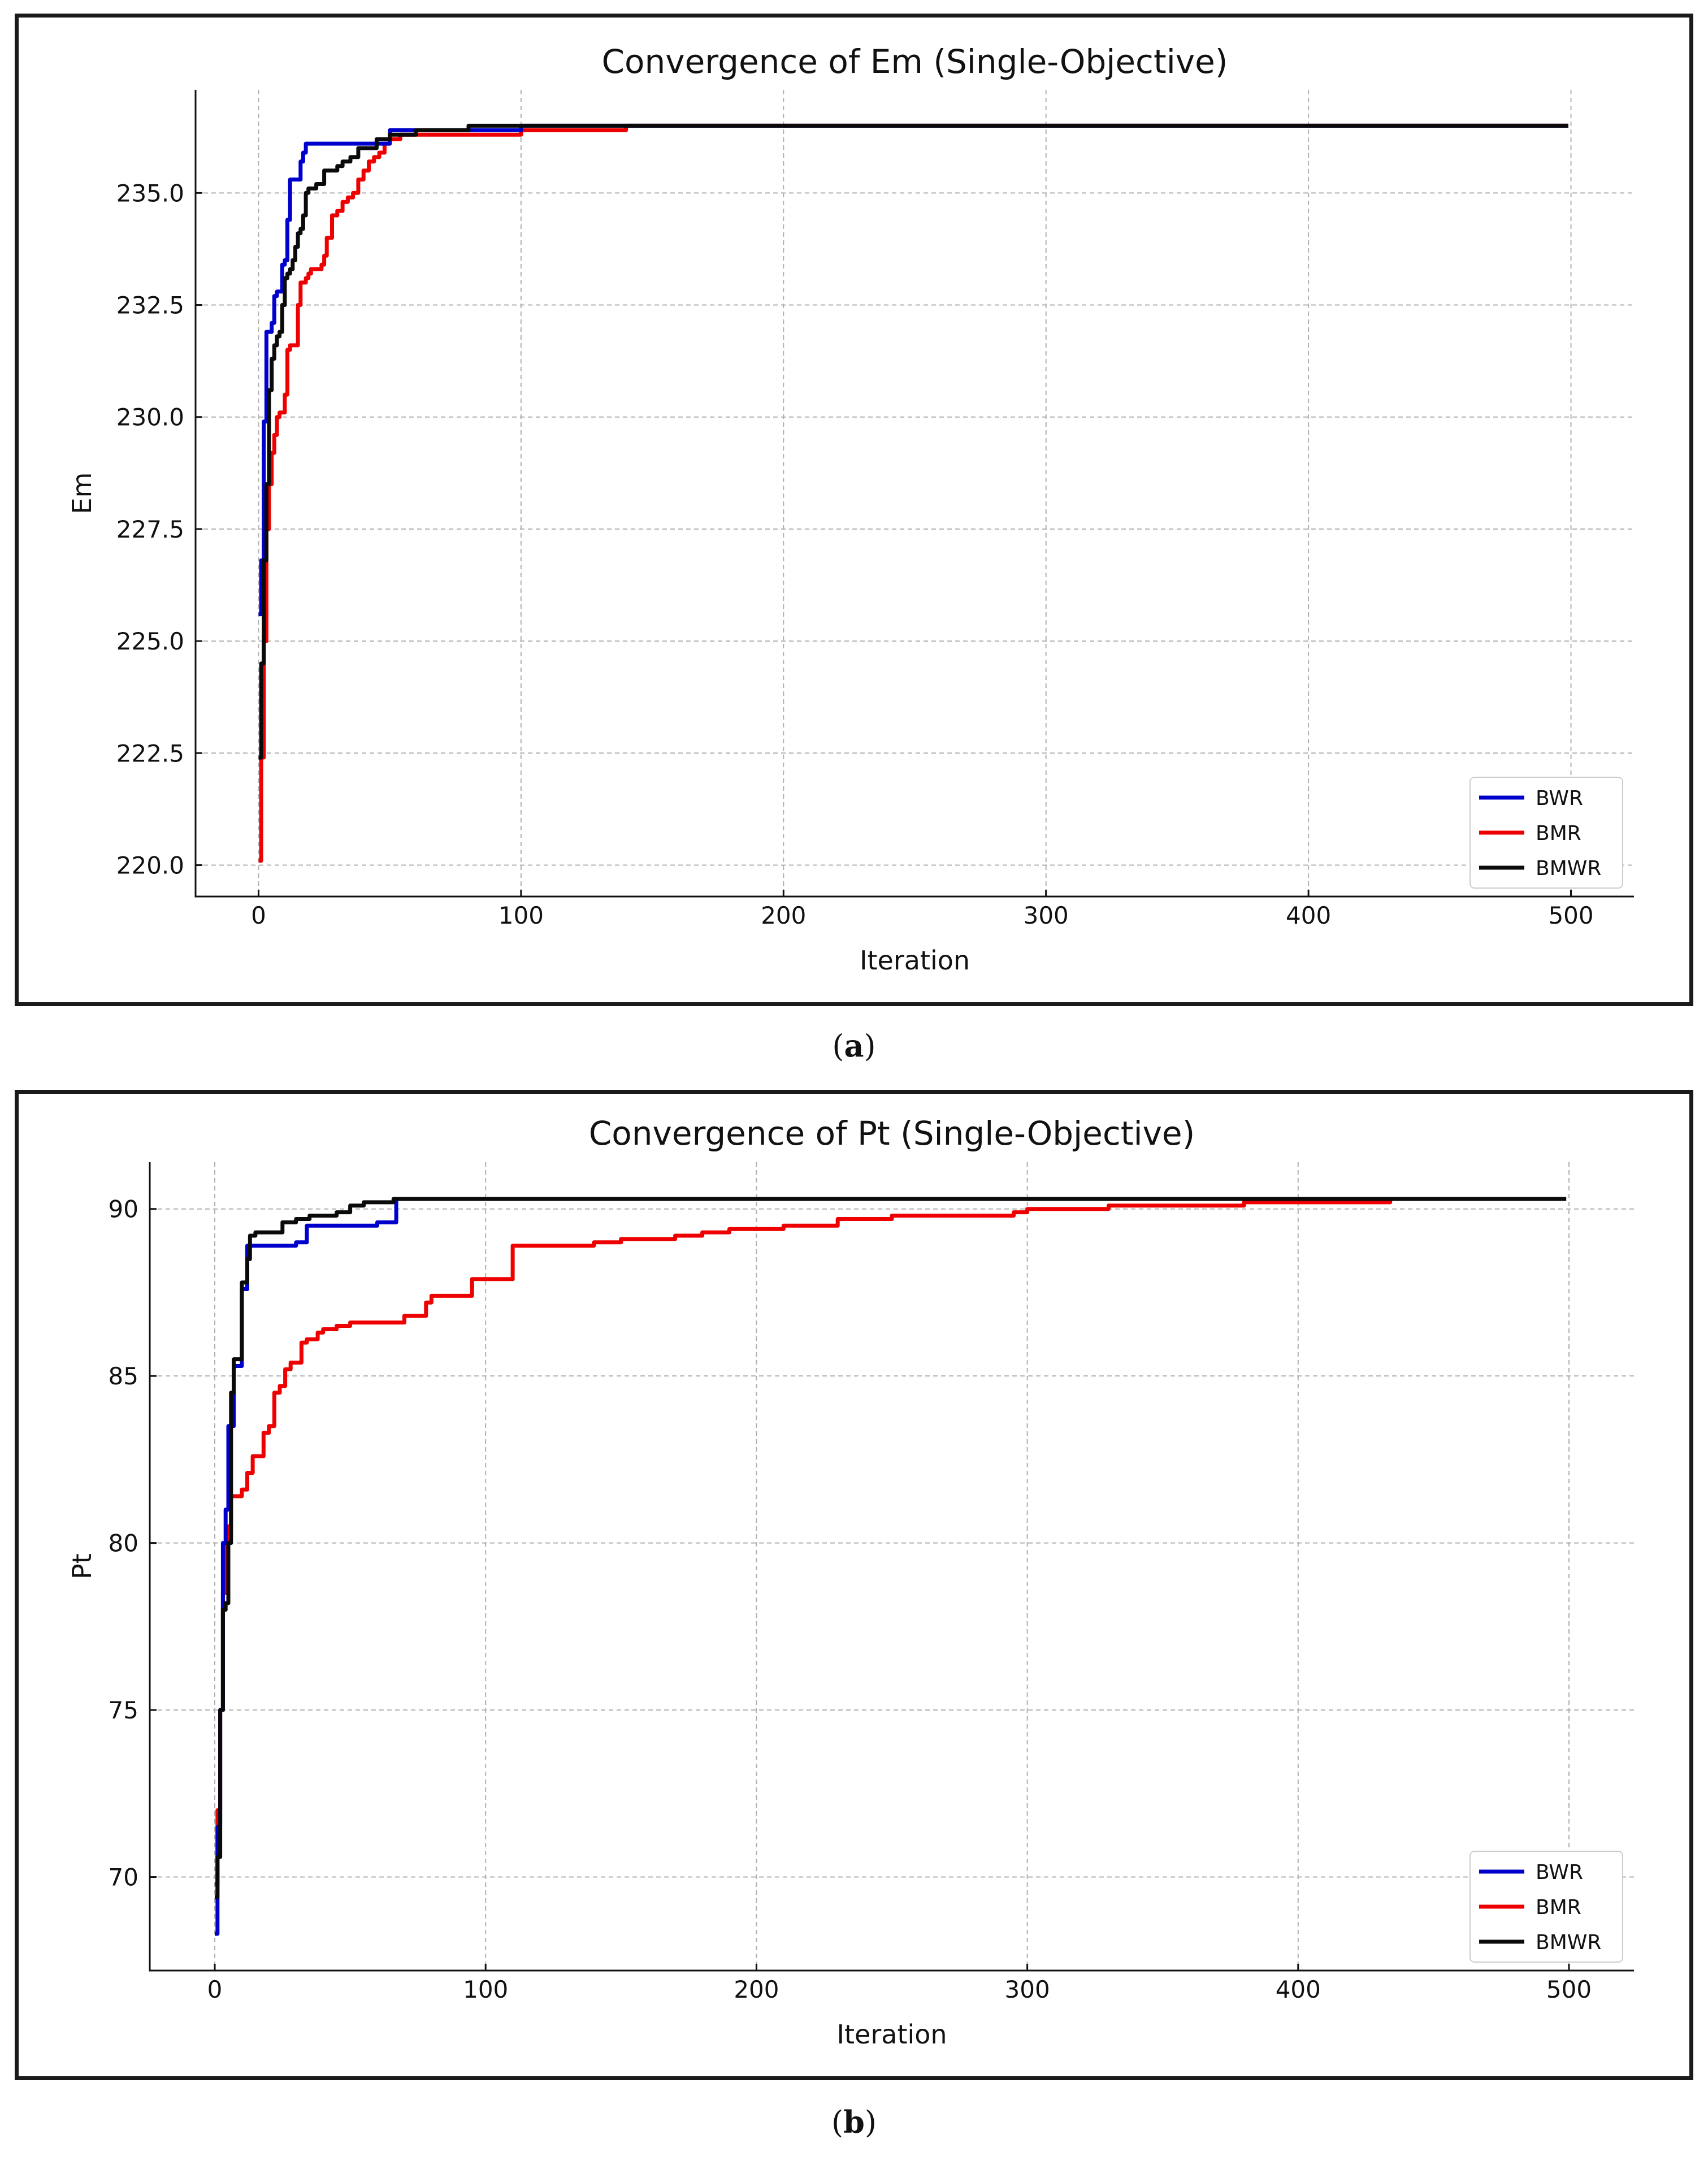  Describe the element at coordinates (915, 61) in the screenshot. I see `chart-a-title: Convergence of Em (Single-Objective)` at that location.